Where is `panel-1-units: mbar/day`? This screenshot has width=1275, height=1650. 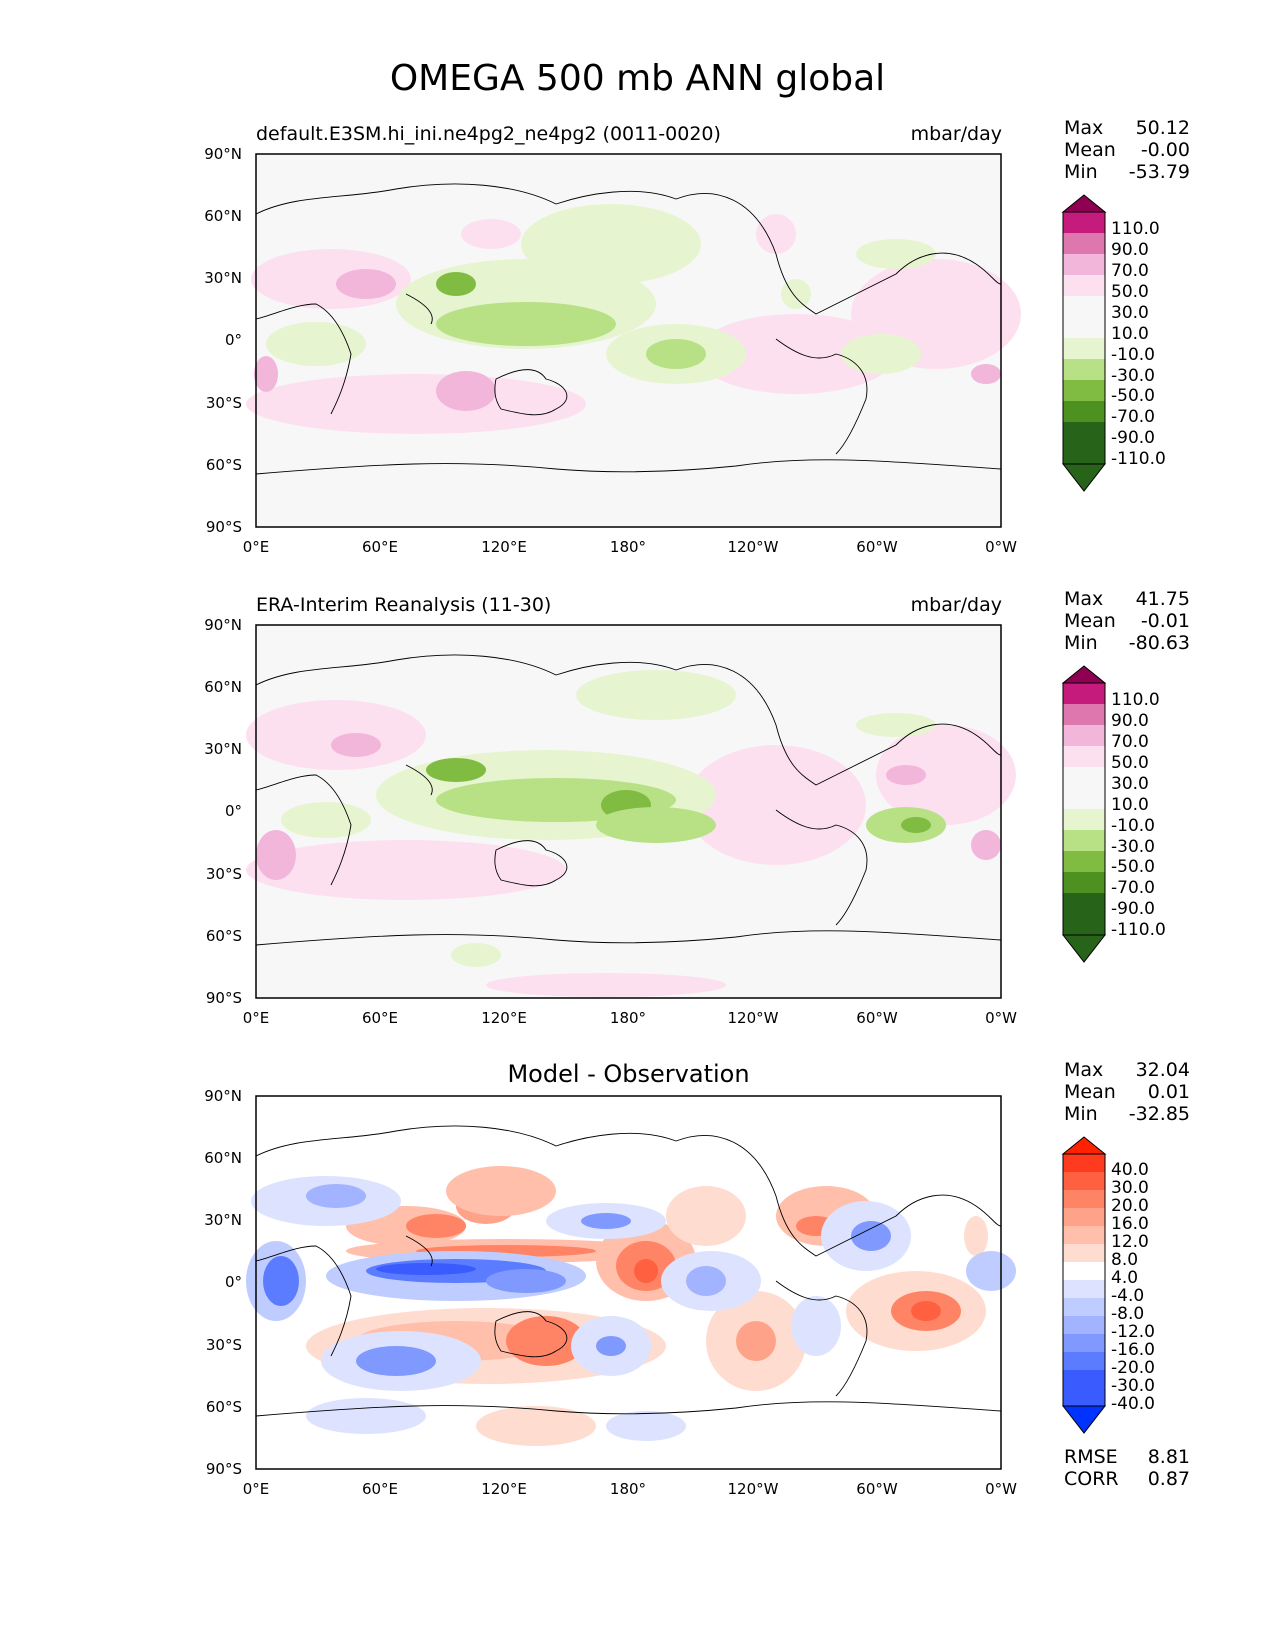
panel-1-units: mbar/day is located at coordinates (956, 134).